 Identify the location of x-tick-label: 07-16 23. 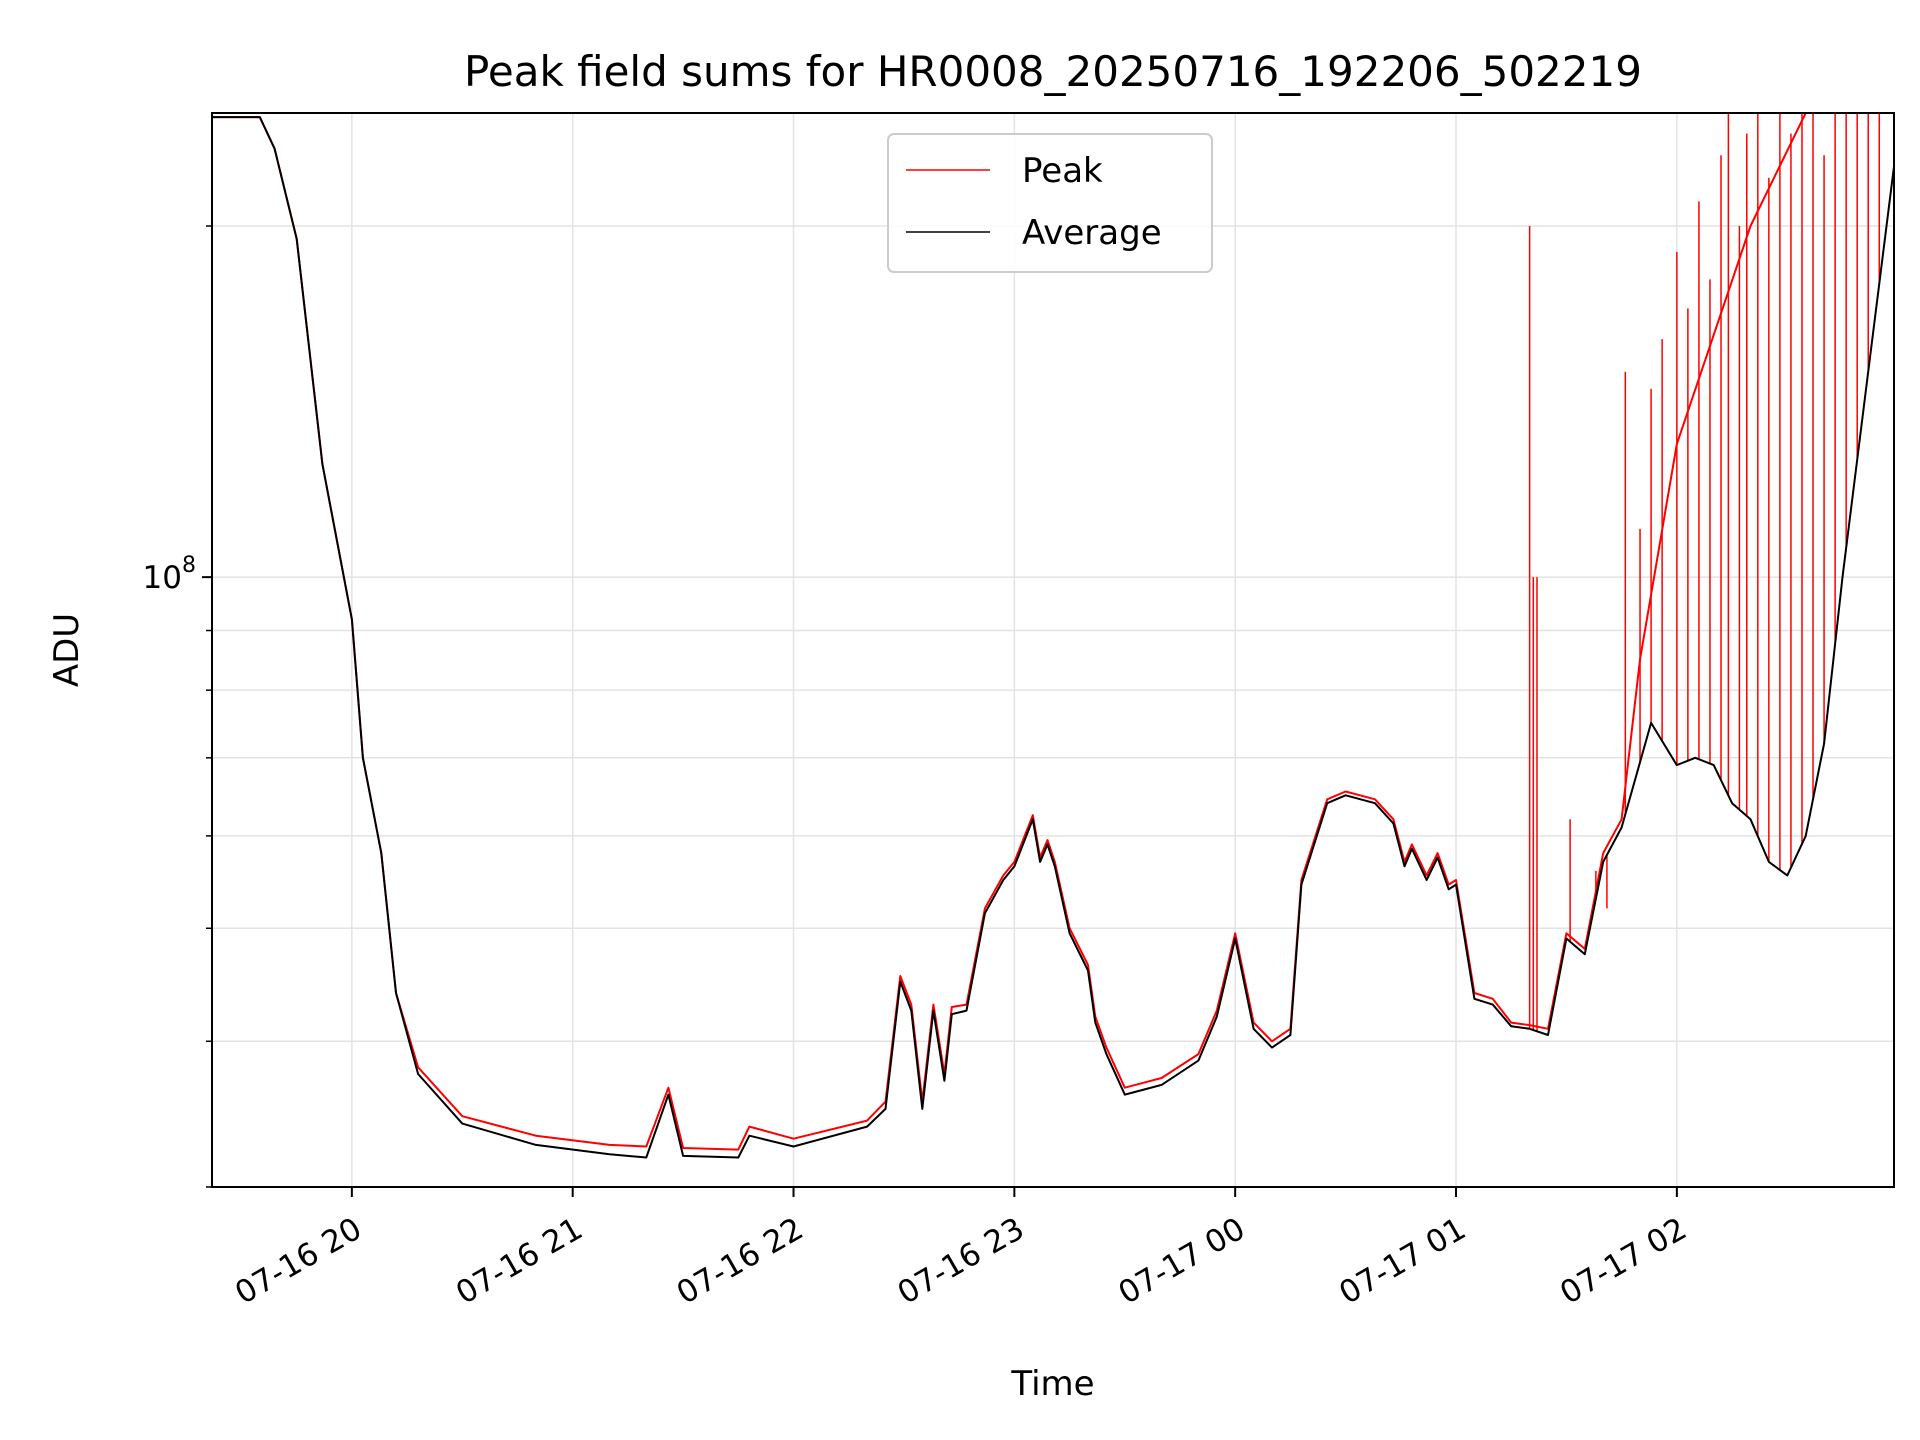
(961, 1261).